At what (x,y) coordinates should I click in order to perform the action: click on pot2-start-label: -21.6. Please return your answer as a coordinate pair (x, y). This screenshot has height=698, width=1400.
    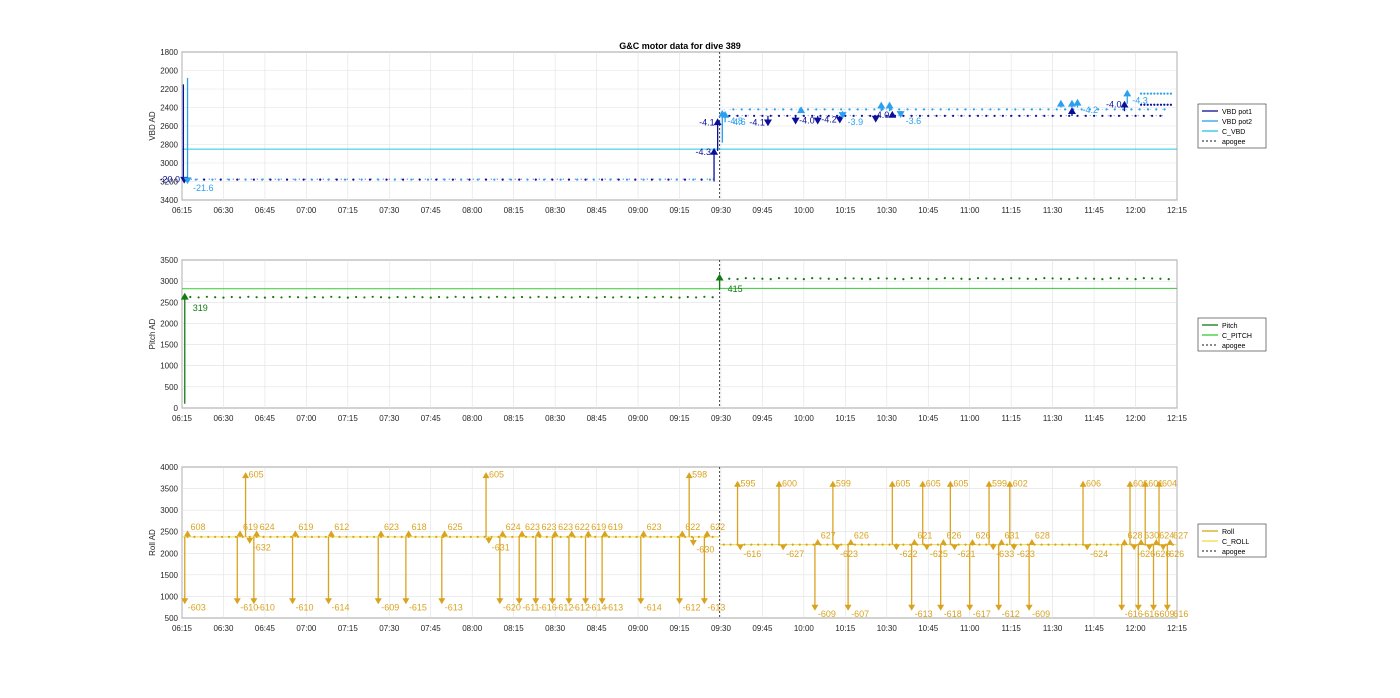
    Looking at the image, I should click on (203, 188).